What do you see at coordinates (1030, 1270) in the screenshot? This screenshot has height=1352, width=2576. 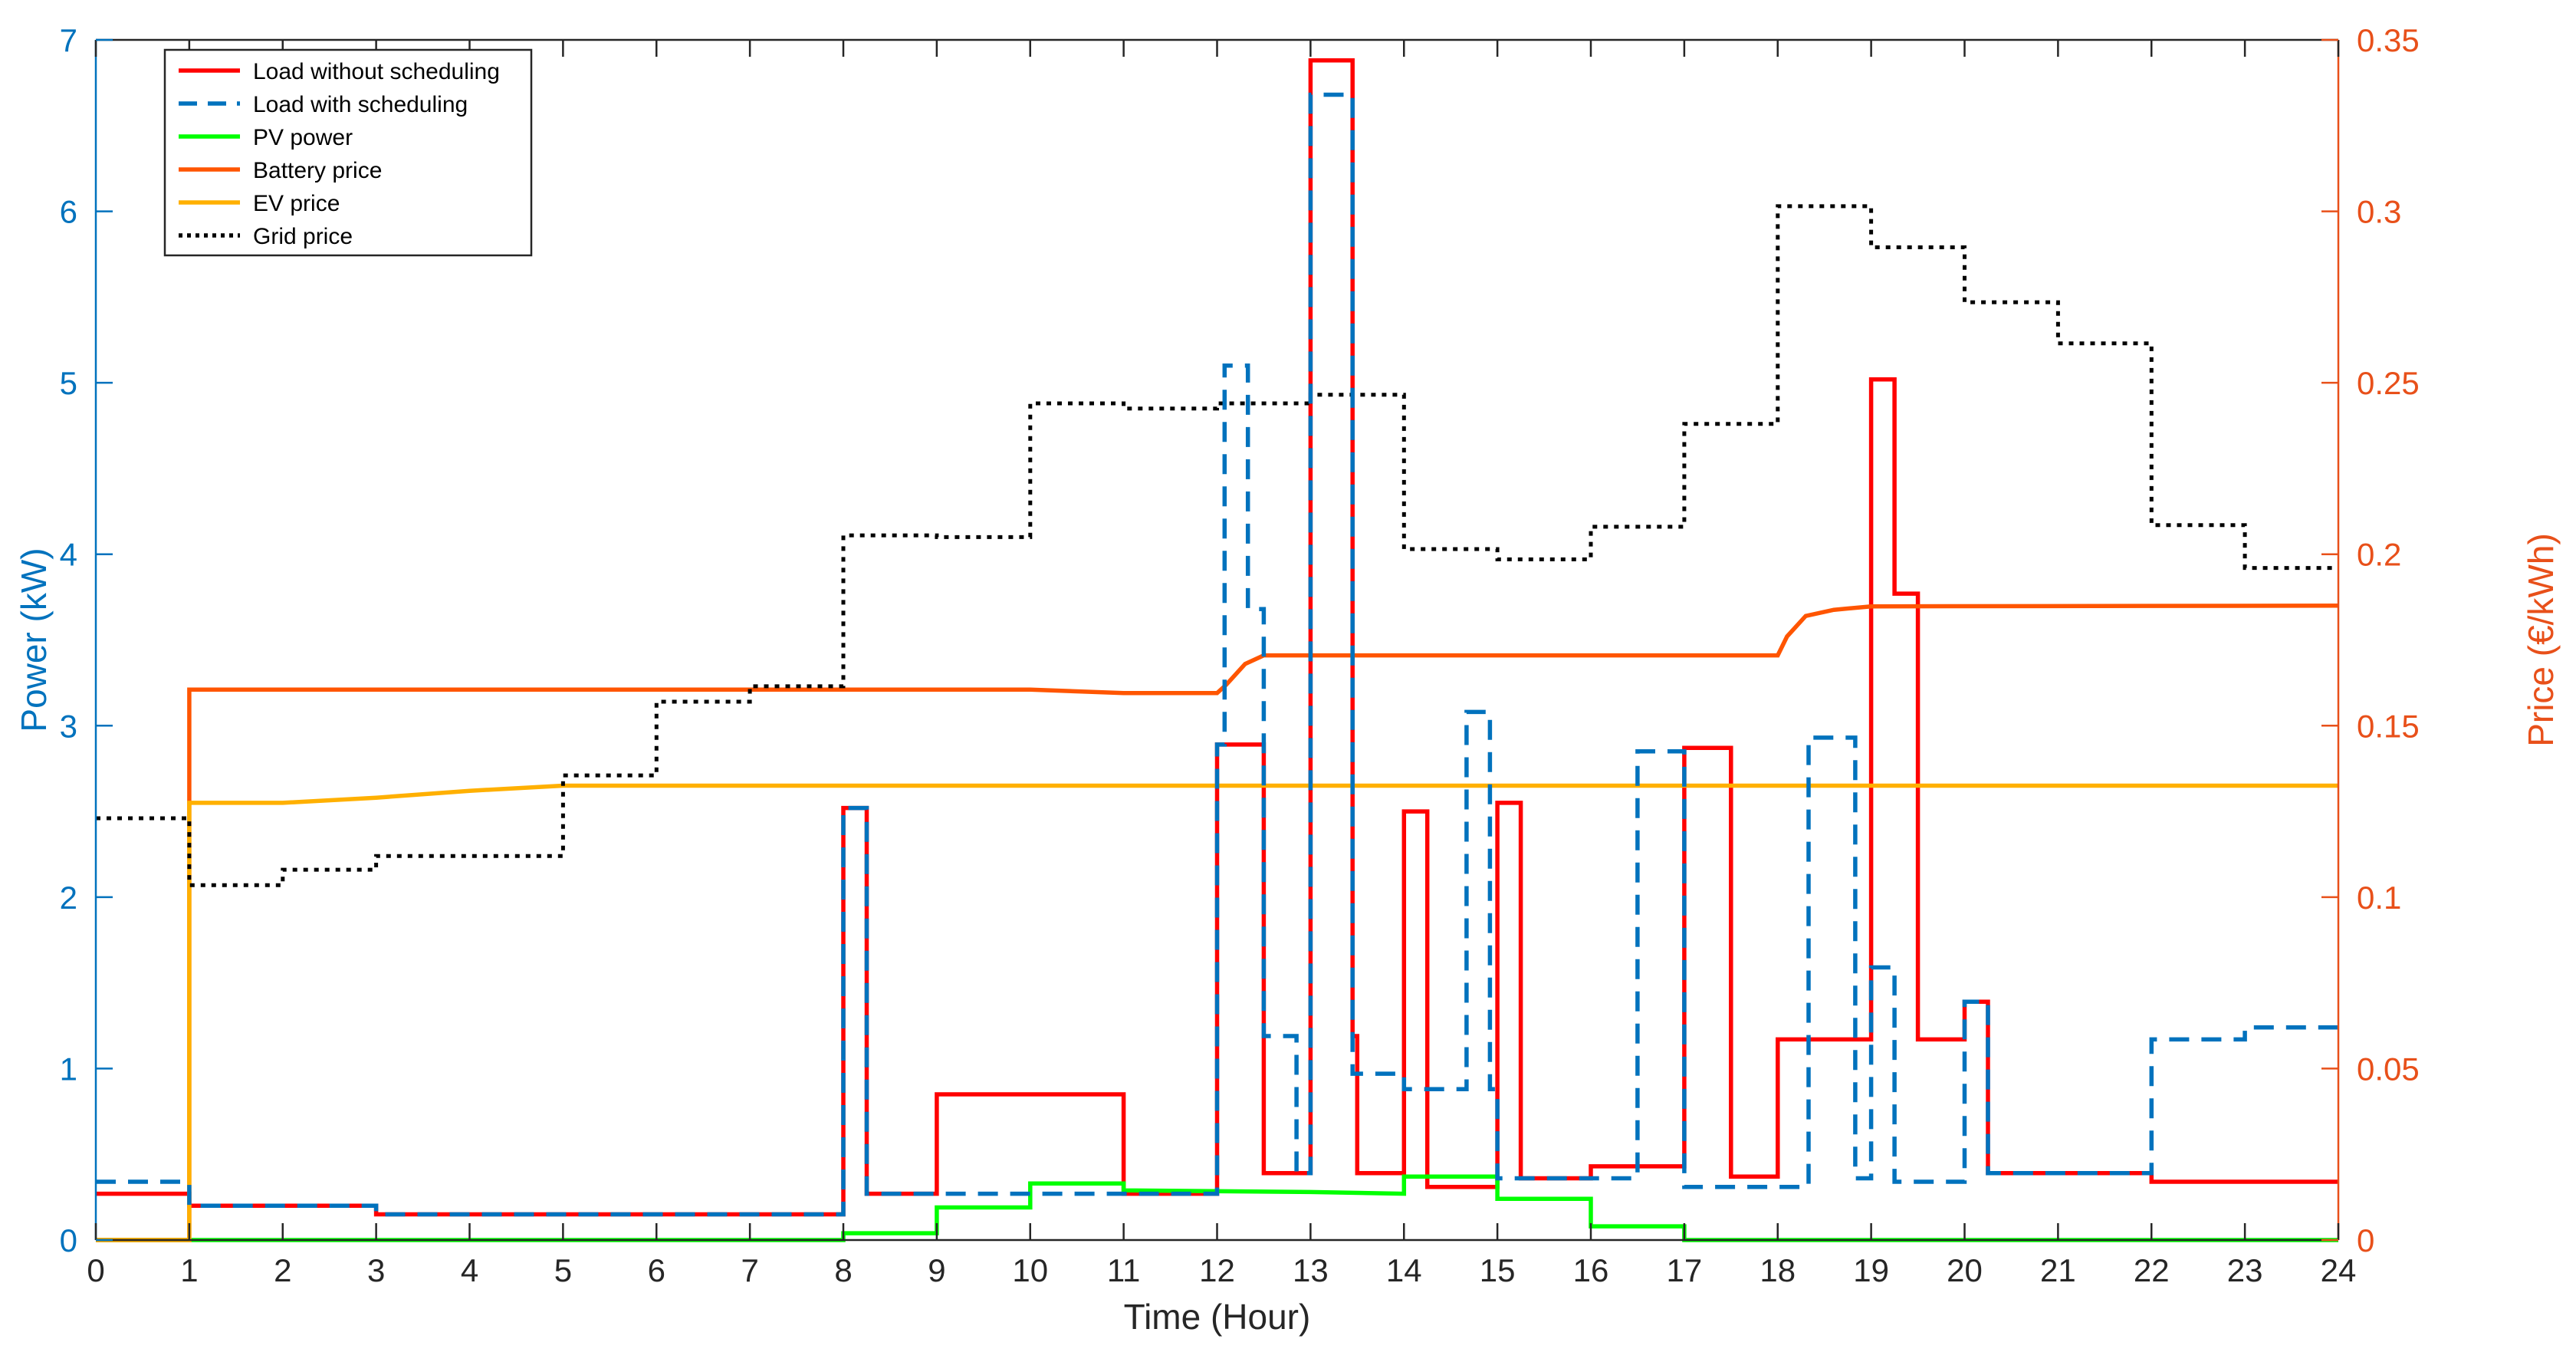 I see `x-tick-label: 10` at bounding box center [1030, 1270].